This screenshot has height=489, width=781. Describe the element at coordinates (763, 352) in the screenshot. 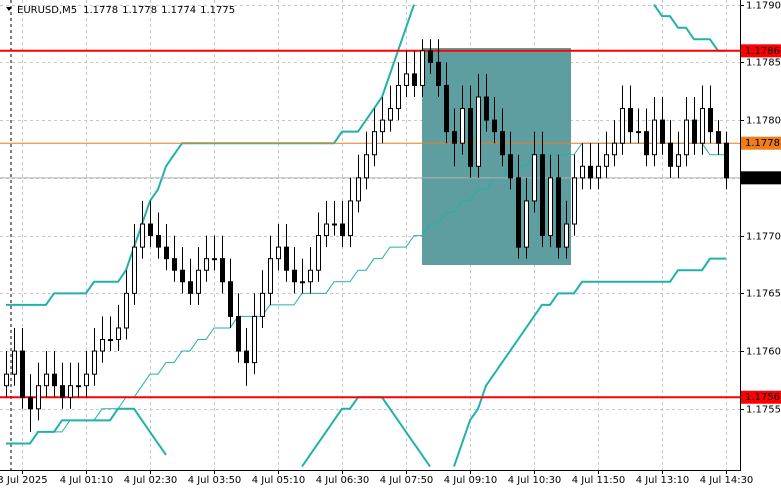

I see `y-tick-label: 1.1760` at that location.